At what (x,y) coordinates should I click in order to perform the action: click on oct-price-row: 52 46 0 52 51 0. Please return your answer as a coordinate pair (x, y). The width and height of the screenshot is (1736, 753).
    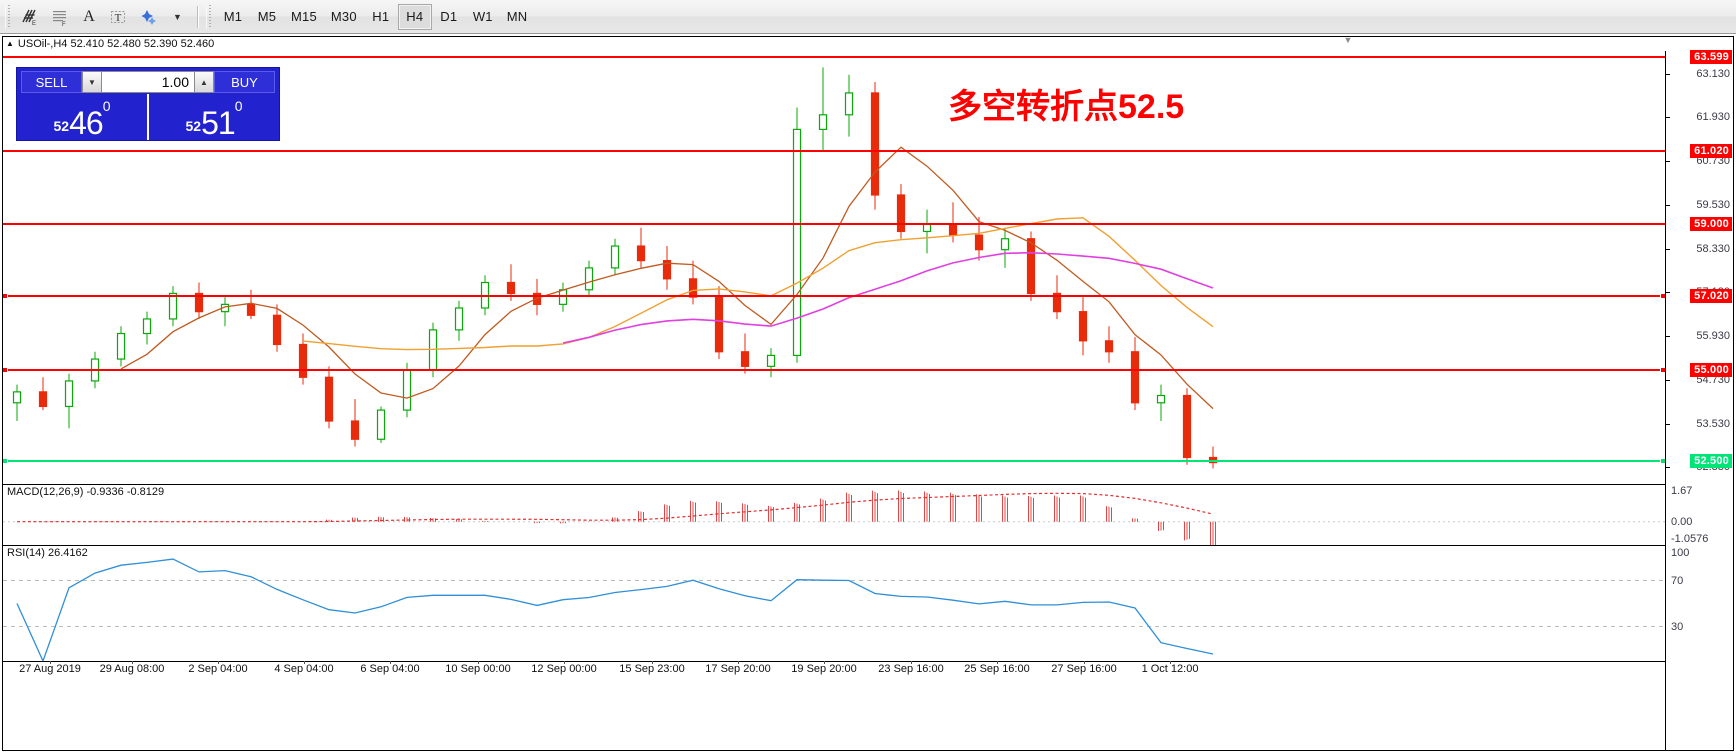
    Looking at the image, I should click on (148, 117).